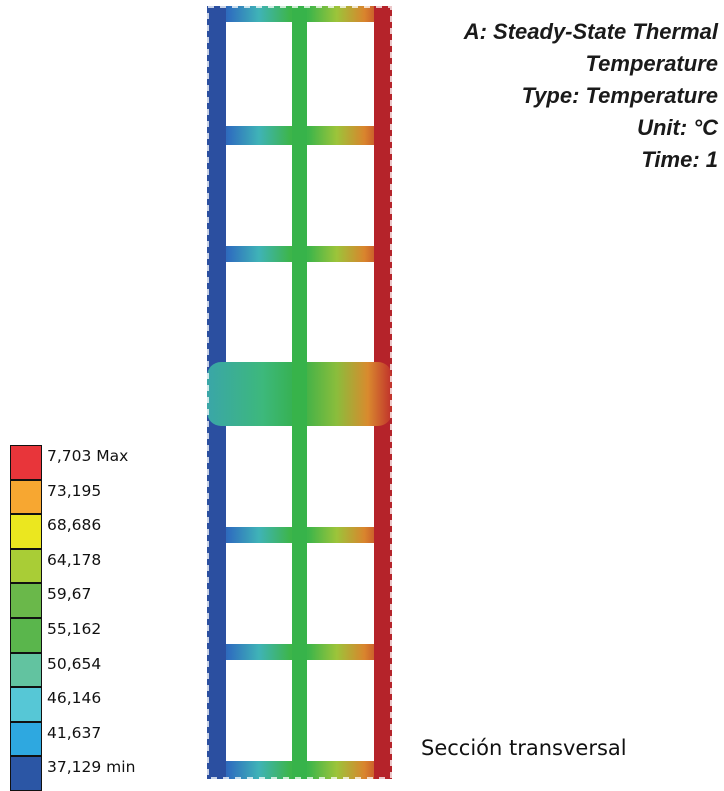 The width and height of the screenshot is (724, 791). What do you see at coordinates (74, 698) in the screenshot?
I see `legend-label: 46,146` at bounding box center [74, 698].